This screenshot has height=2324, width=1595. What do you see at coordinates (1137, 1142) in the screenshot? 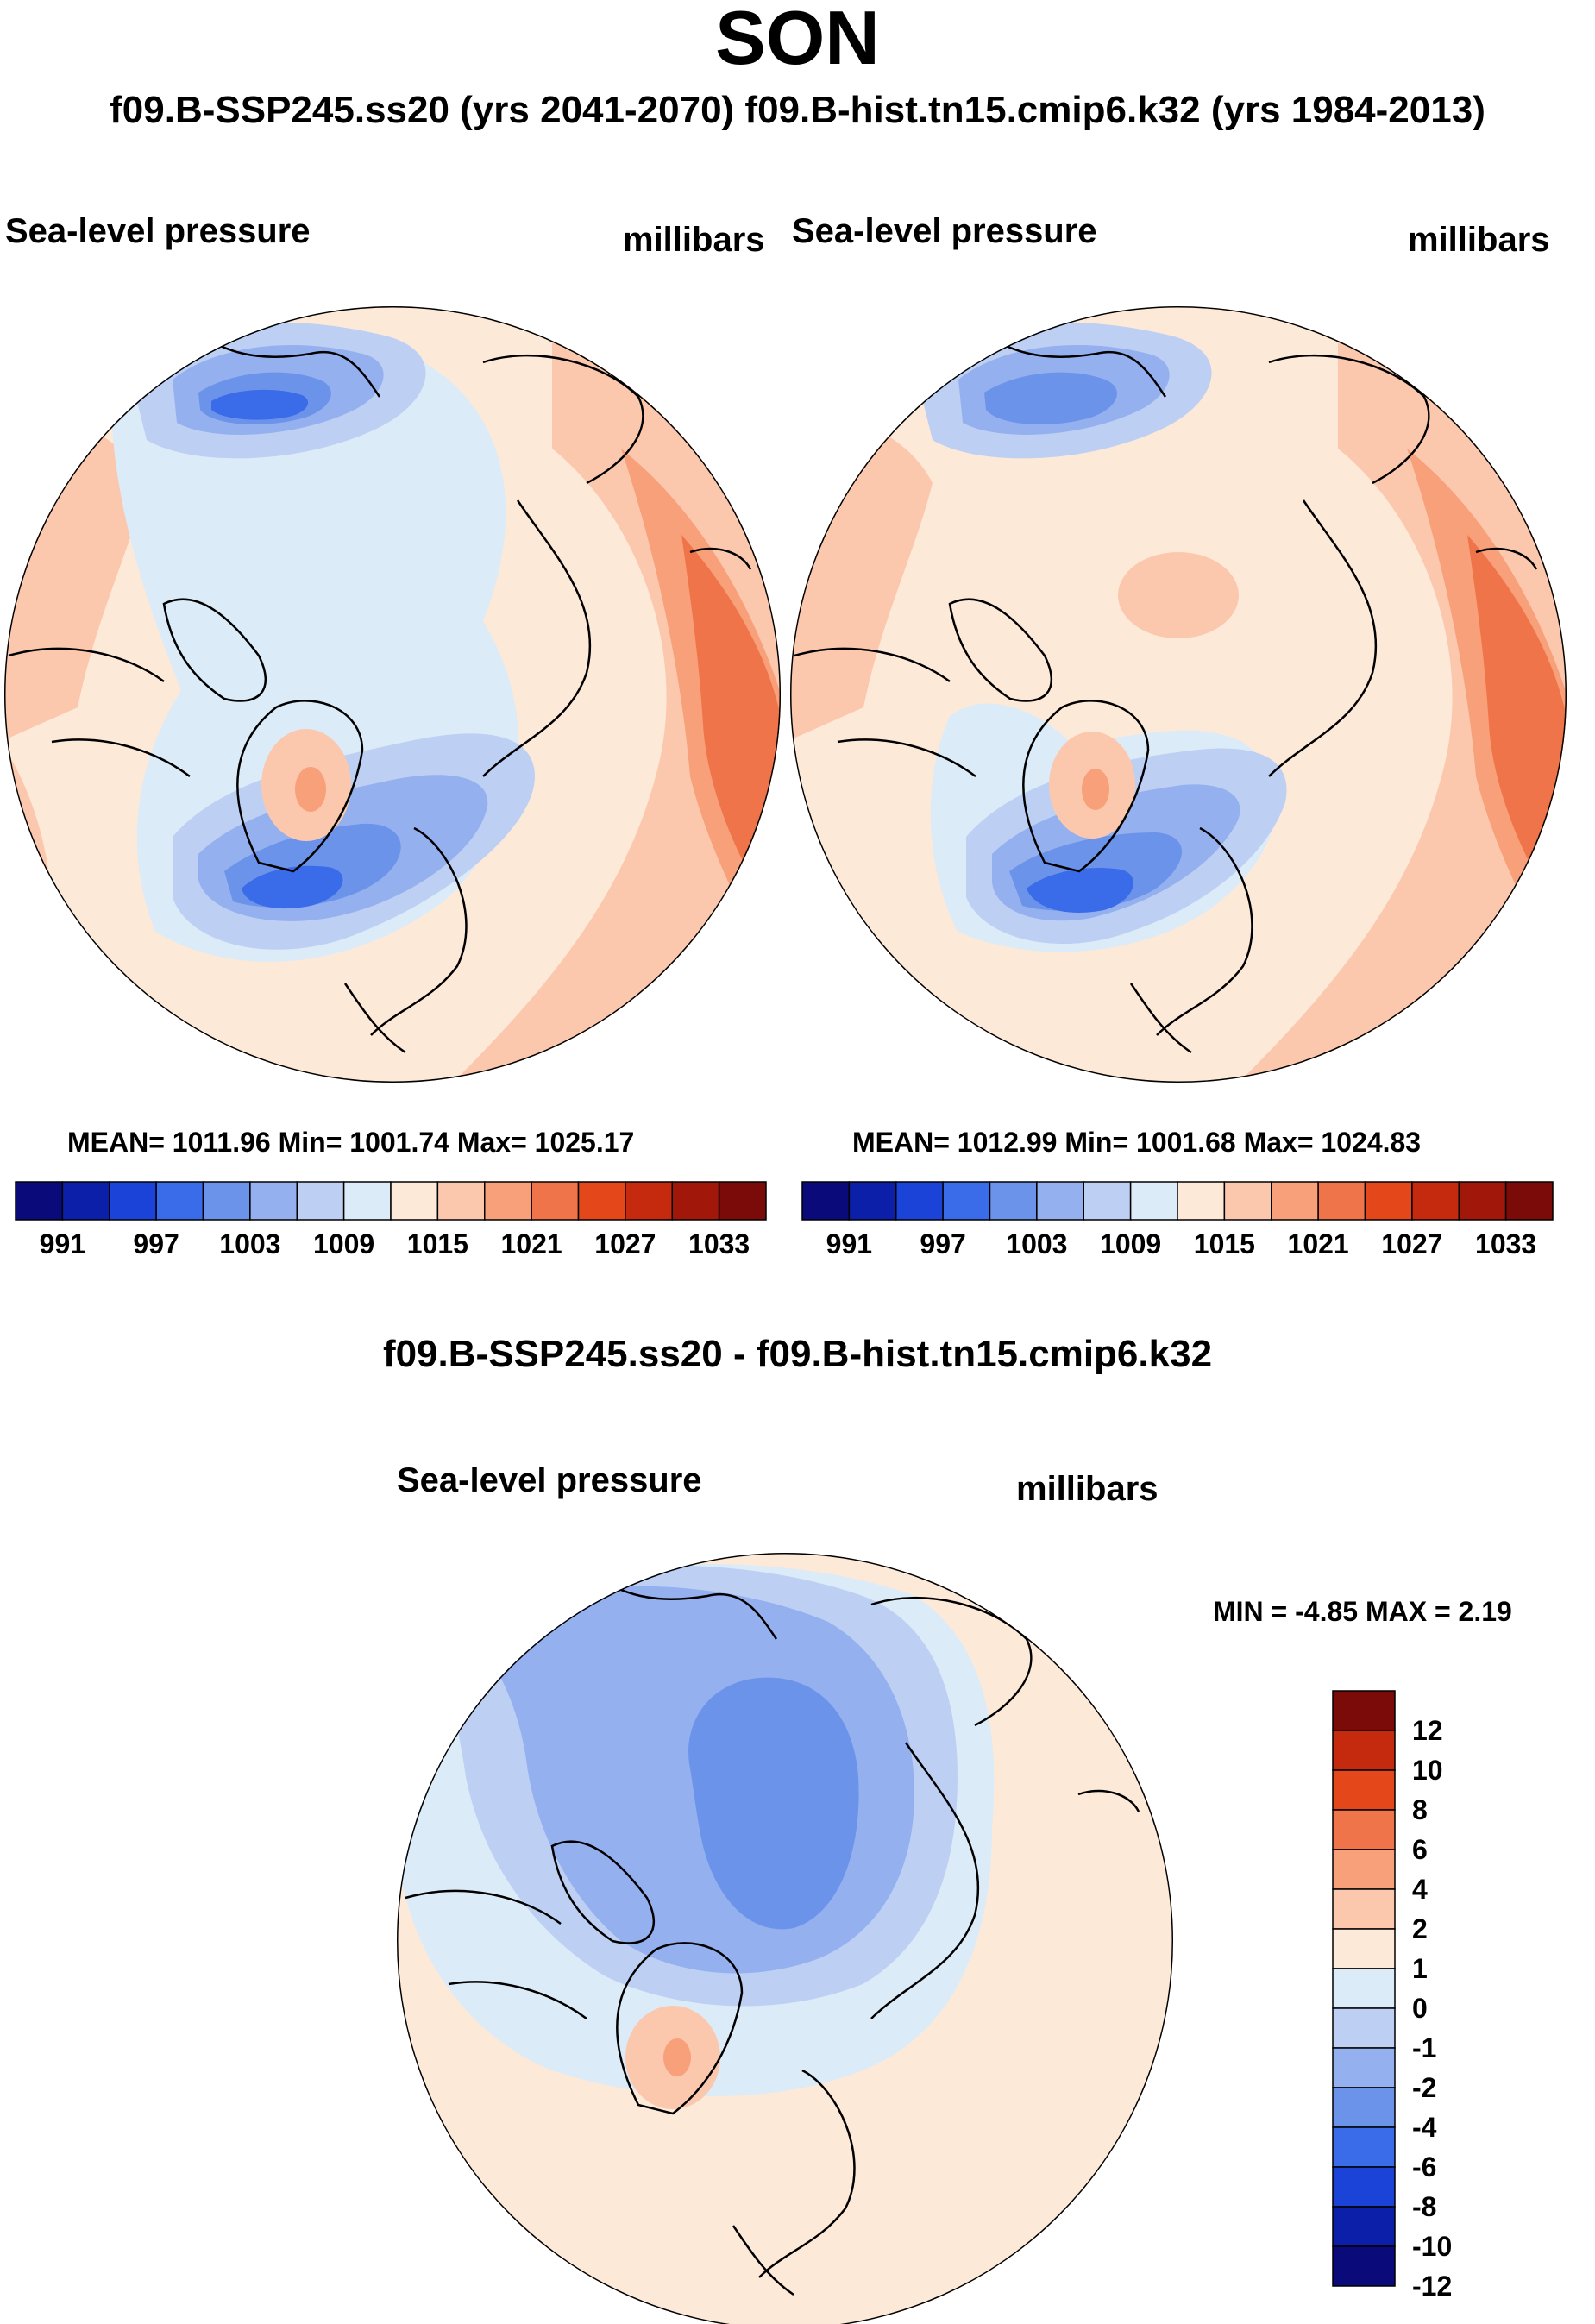
I see `panel2-stats: MEAN= 1012.99 Min= 1001.68 Max= 1024.83` at bounding box center [1137, 1142].